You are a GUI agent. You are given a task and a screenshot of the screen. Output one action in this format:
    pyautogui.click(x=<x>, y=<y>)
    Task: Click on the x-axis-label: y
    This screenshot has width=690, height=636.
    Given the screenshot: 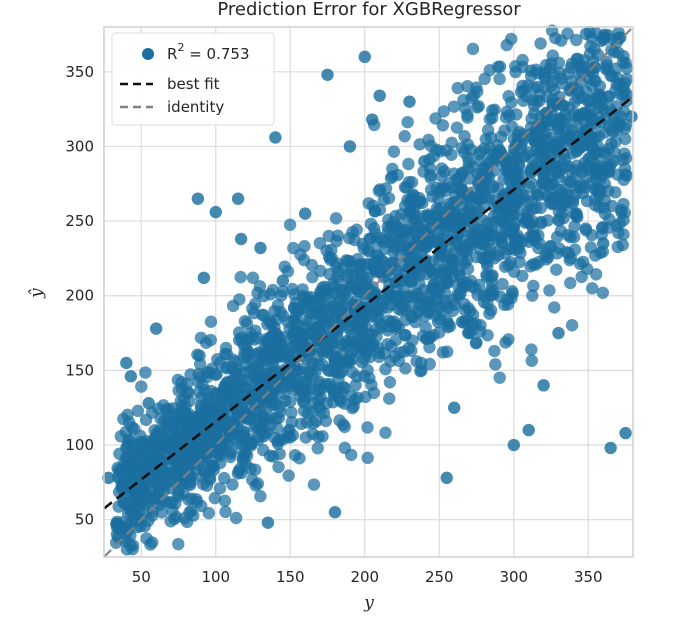 What is the action you would take?
    pyautogui.click(x=368, y=603)
    